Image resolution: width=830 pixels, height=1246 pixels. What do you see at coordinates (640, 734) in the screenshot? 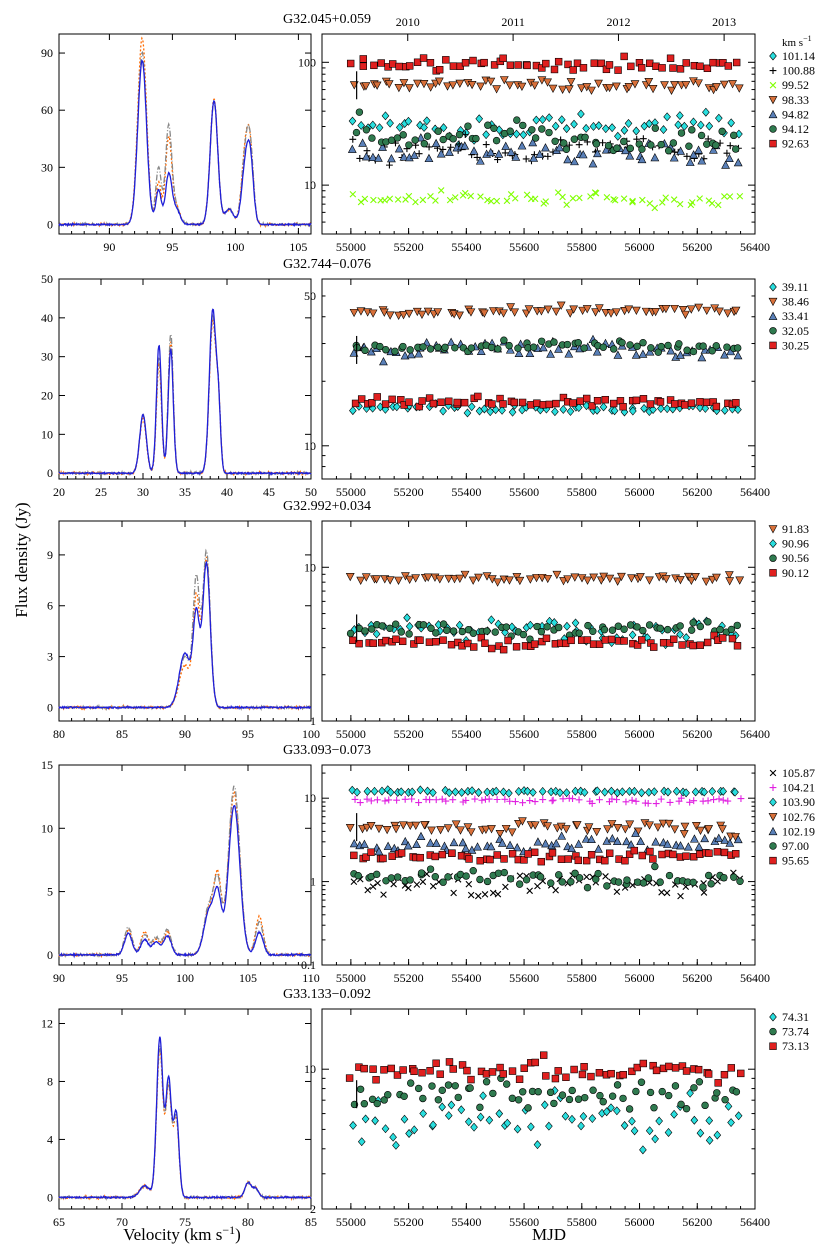
I see `lightcurve-x-tick-label: 56000` at bounding box center [640, 734].